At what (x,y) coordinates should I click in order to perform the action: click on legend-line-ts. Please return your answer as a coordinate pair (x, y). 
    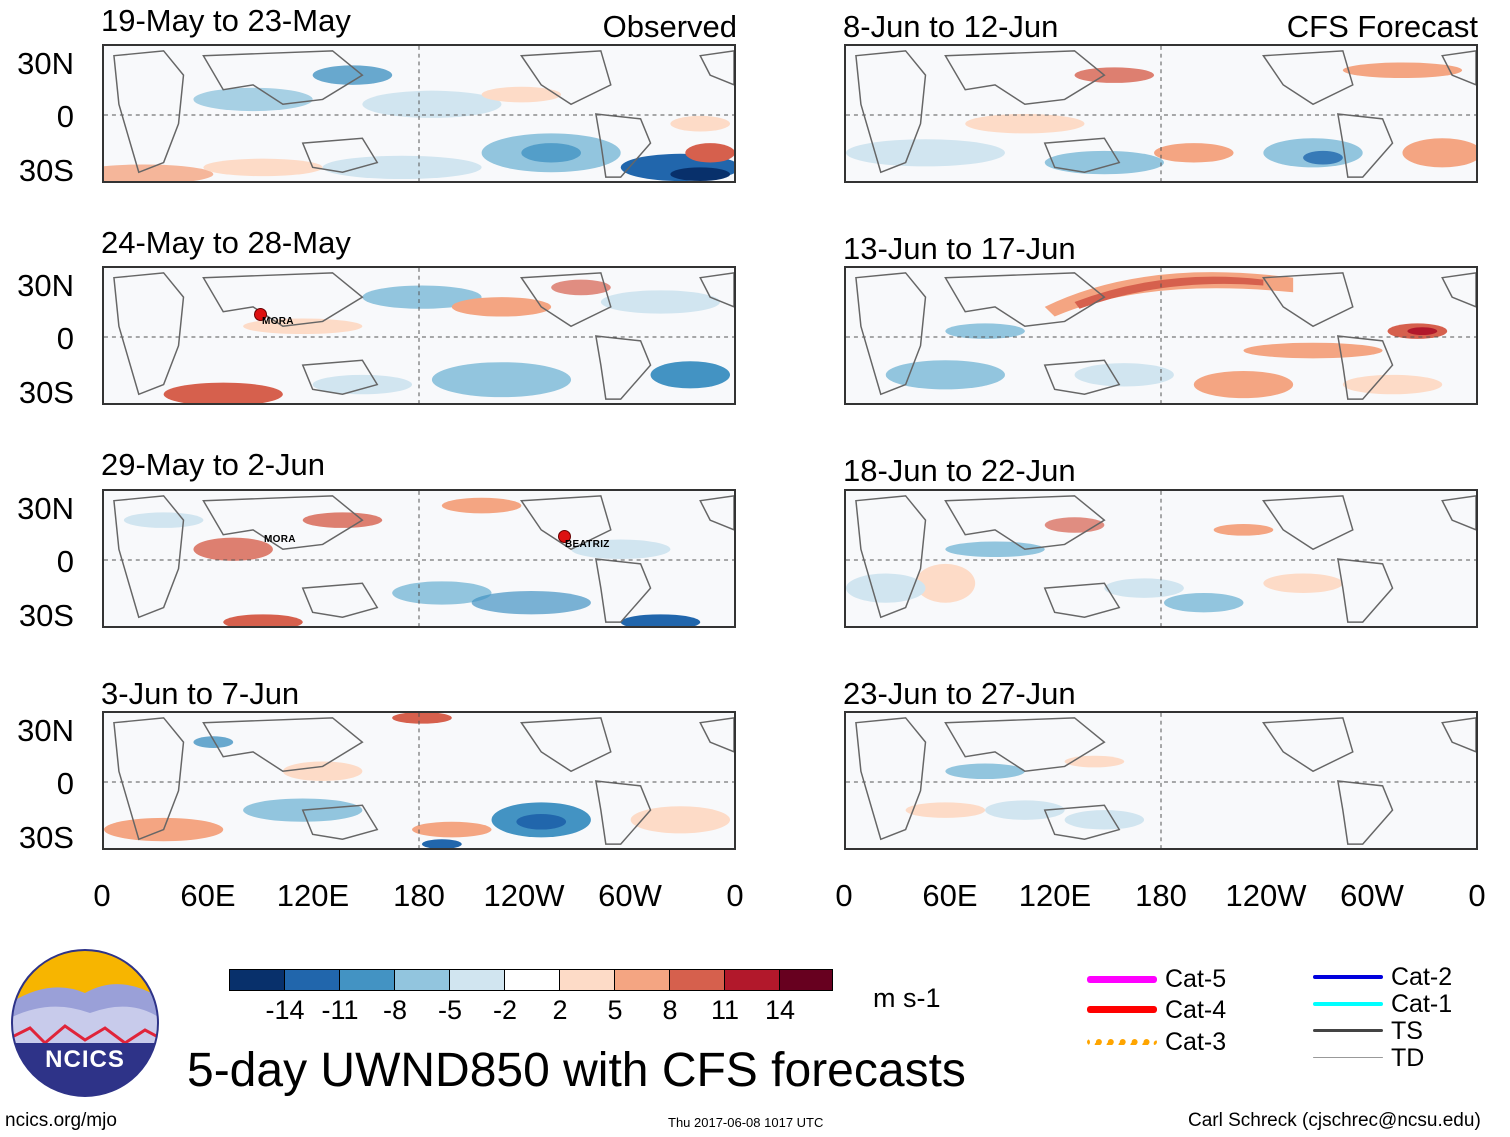
    Looking at the image, I should click on (1348, 1030).